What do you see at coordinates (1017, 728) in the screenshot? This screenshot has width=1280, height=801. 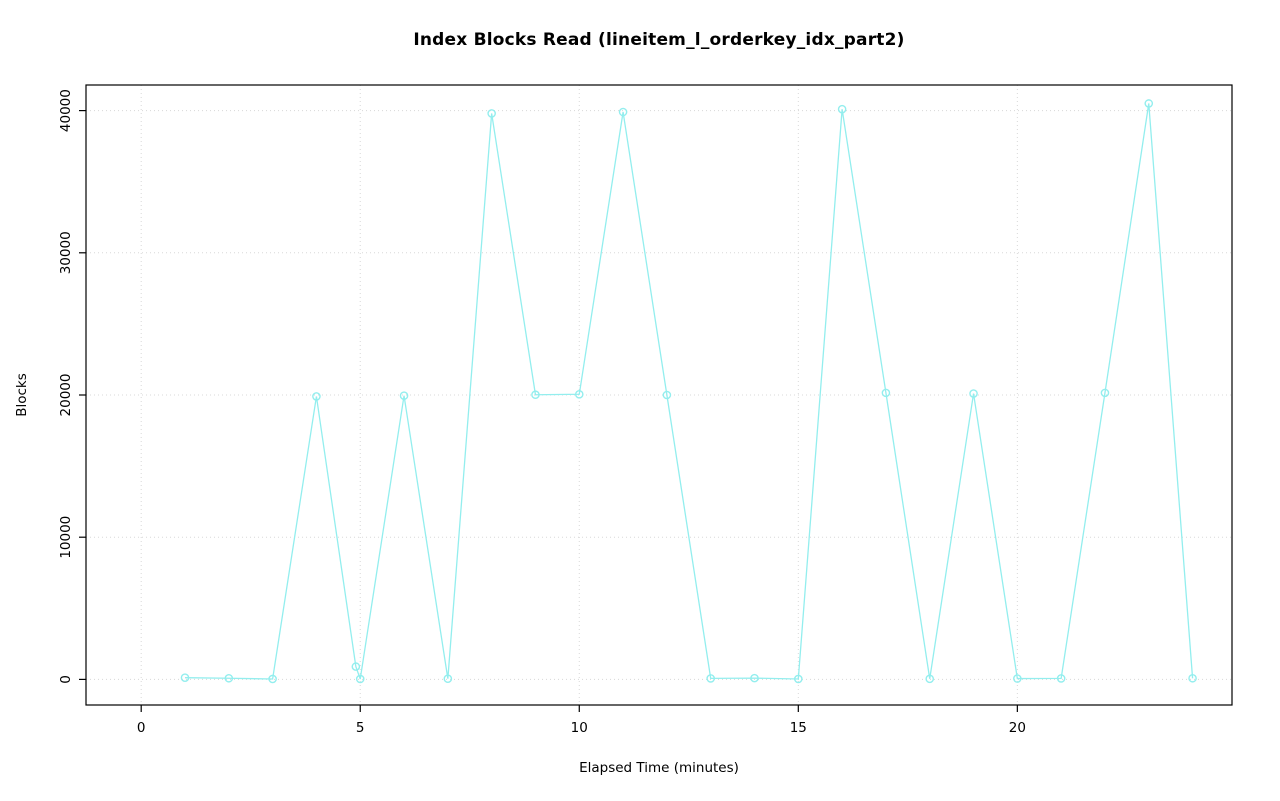 I see `x-tick-label: 20` at bounding box center [1017, 728].